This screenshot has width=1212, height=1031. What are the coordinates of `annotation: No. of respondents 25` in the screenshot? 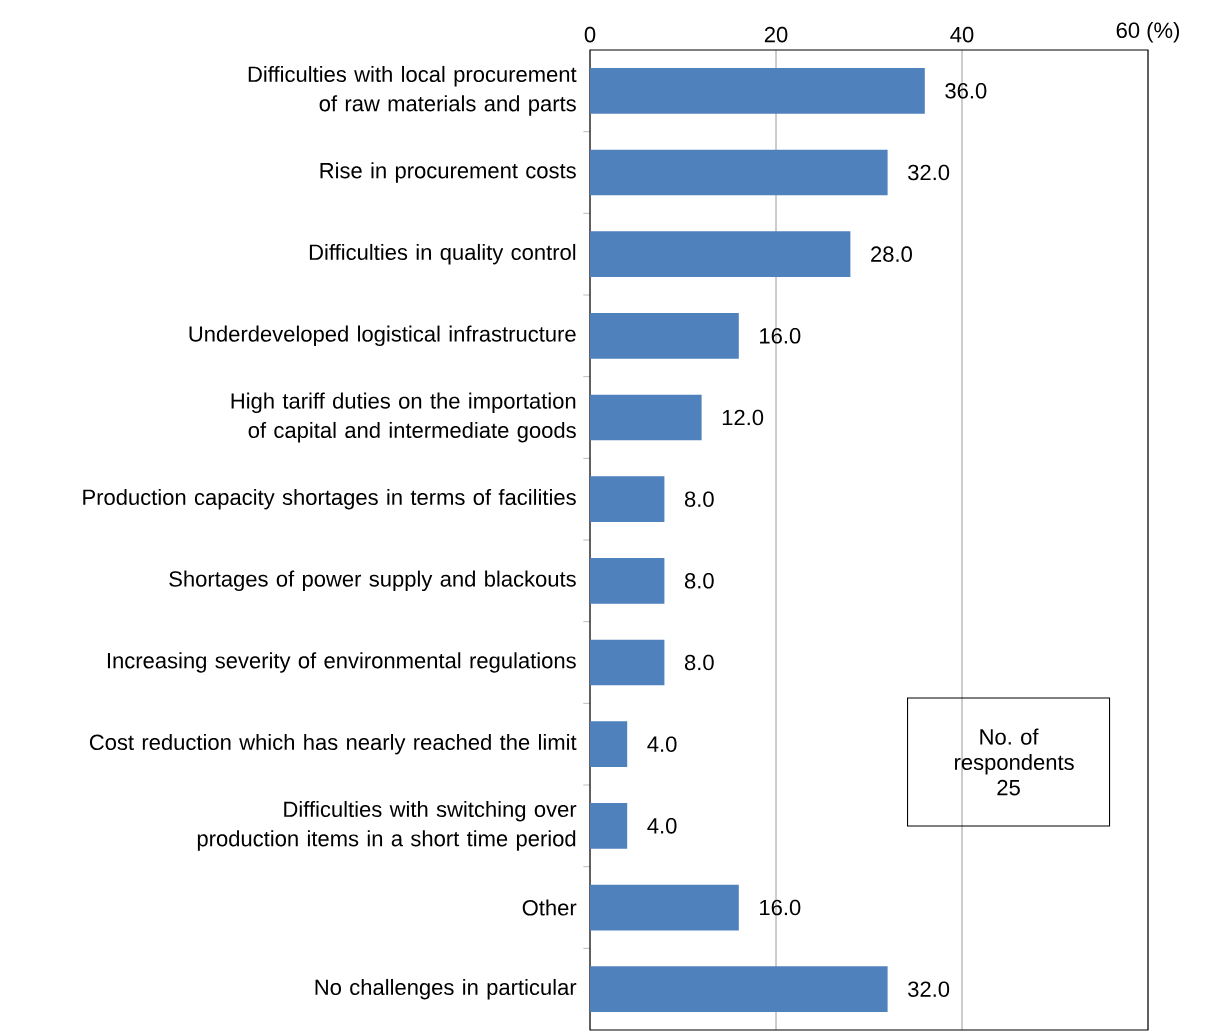 It's located at (1014, 762).